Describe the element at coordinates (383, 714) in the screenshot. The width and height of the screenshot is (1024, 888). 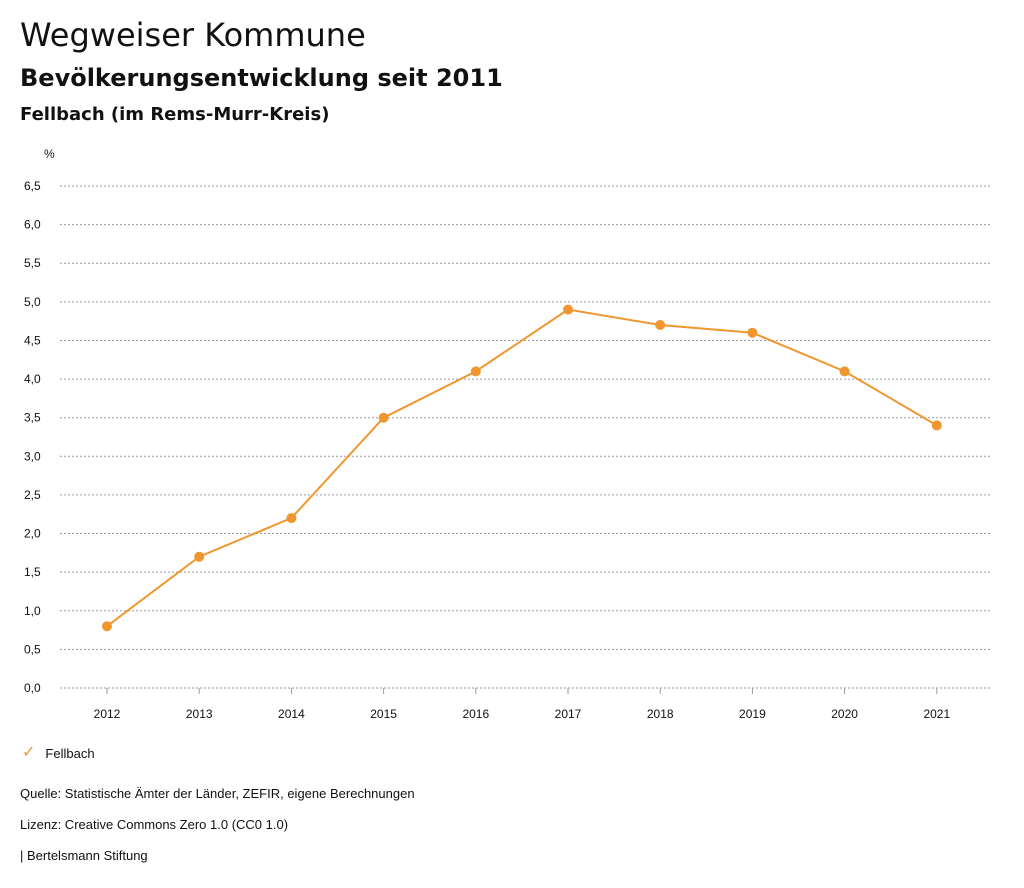
I see `x-tick-label: 2015` at that location.